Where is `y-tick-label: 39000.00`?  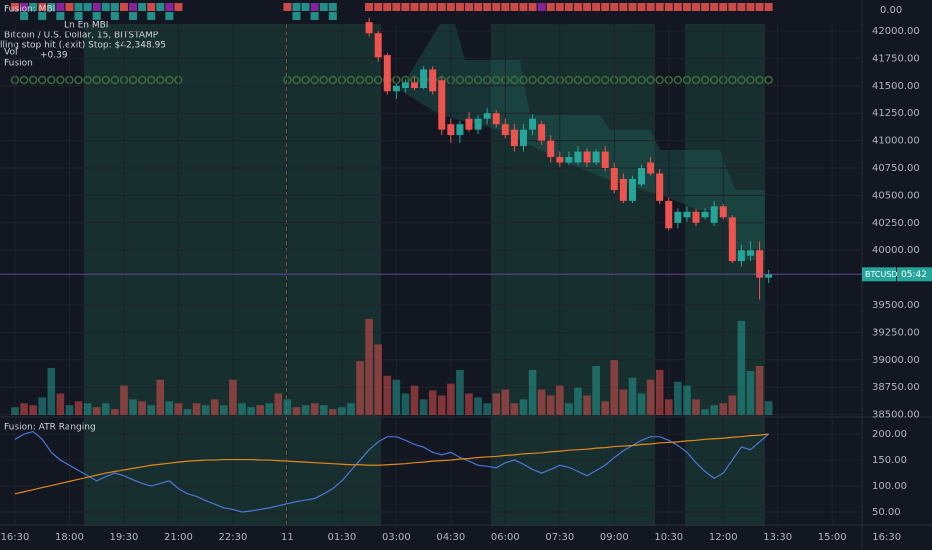 y-tick-label: 39000.00 is located at coordinates (896, 360).